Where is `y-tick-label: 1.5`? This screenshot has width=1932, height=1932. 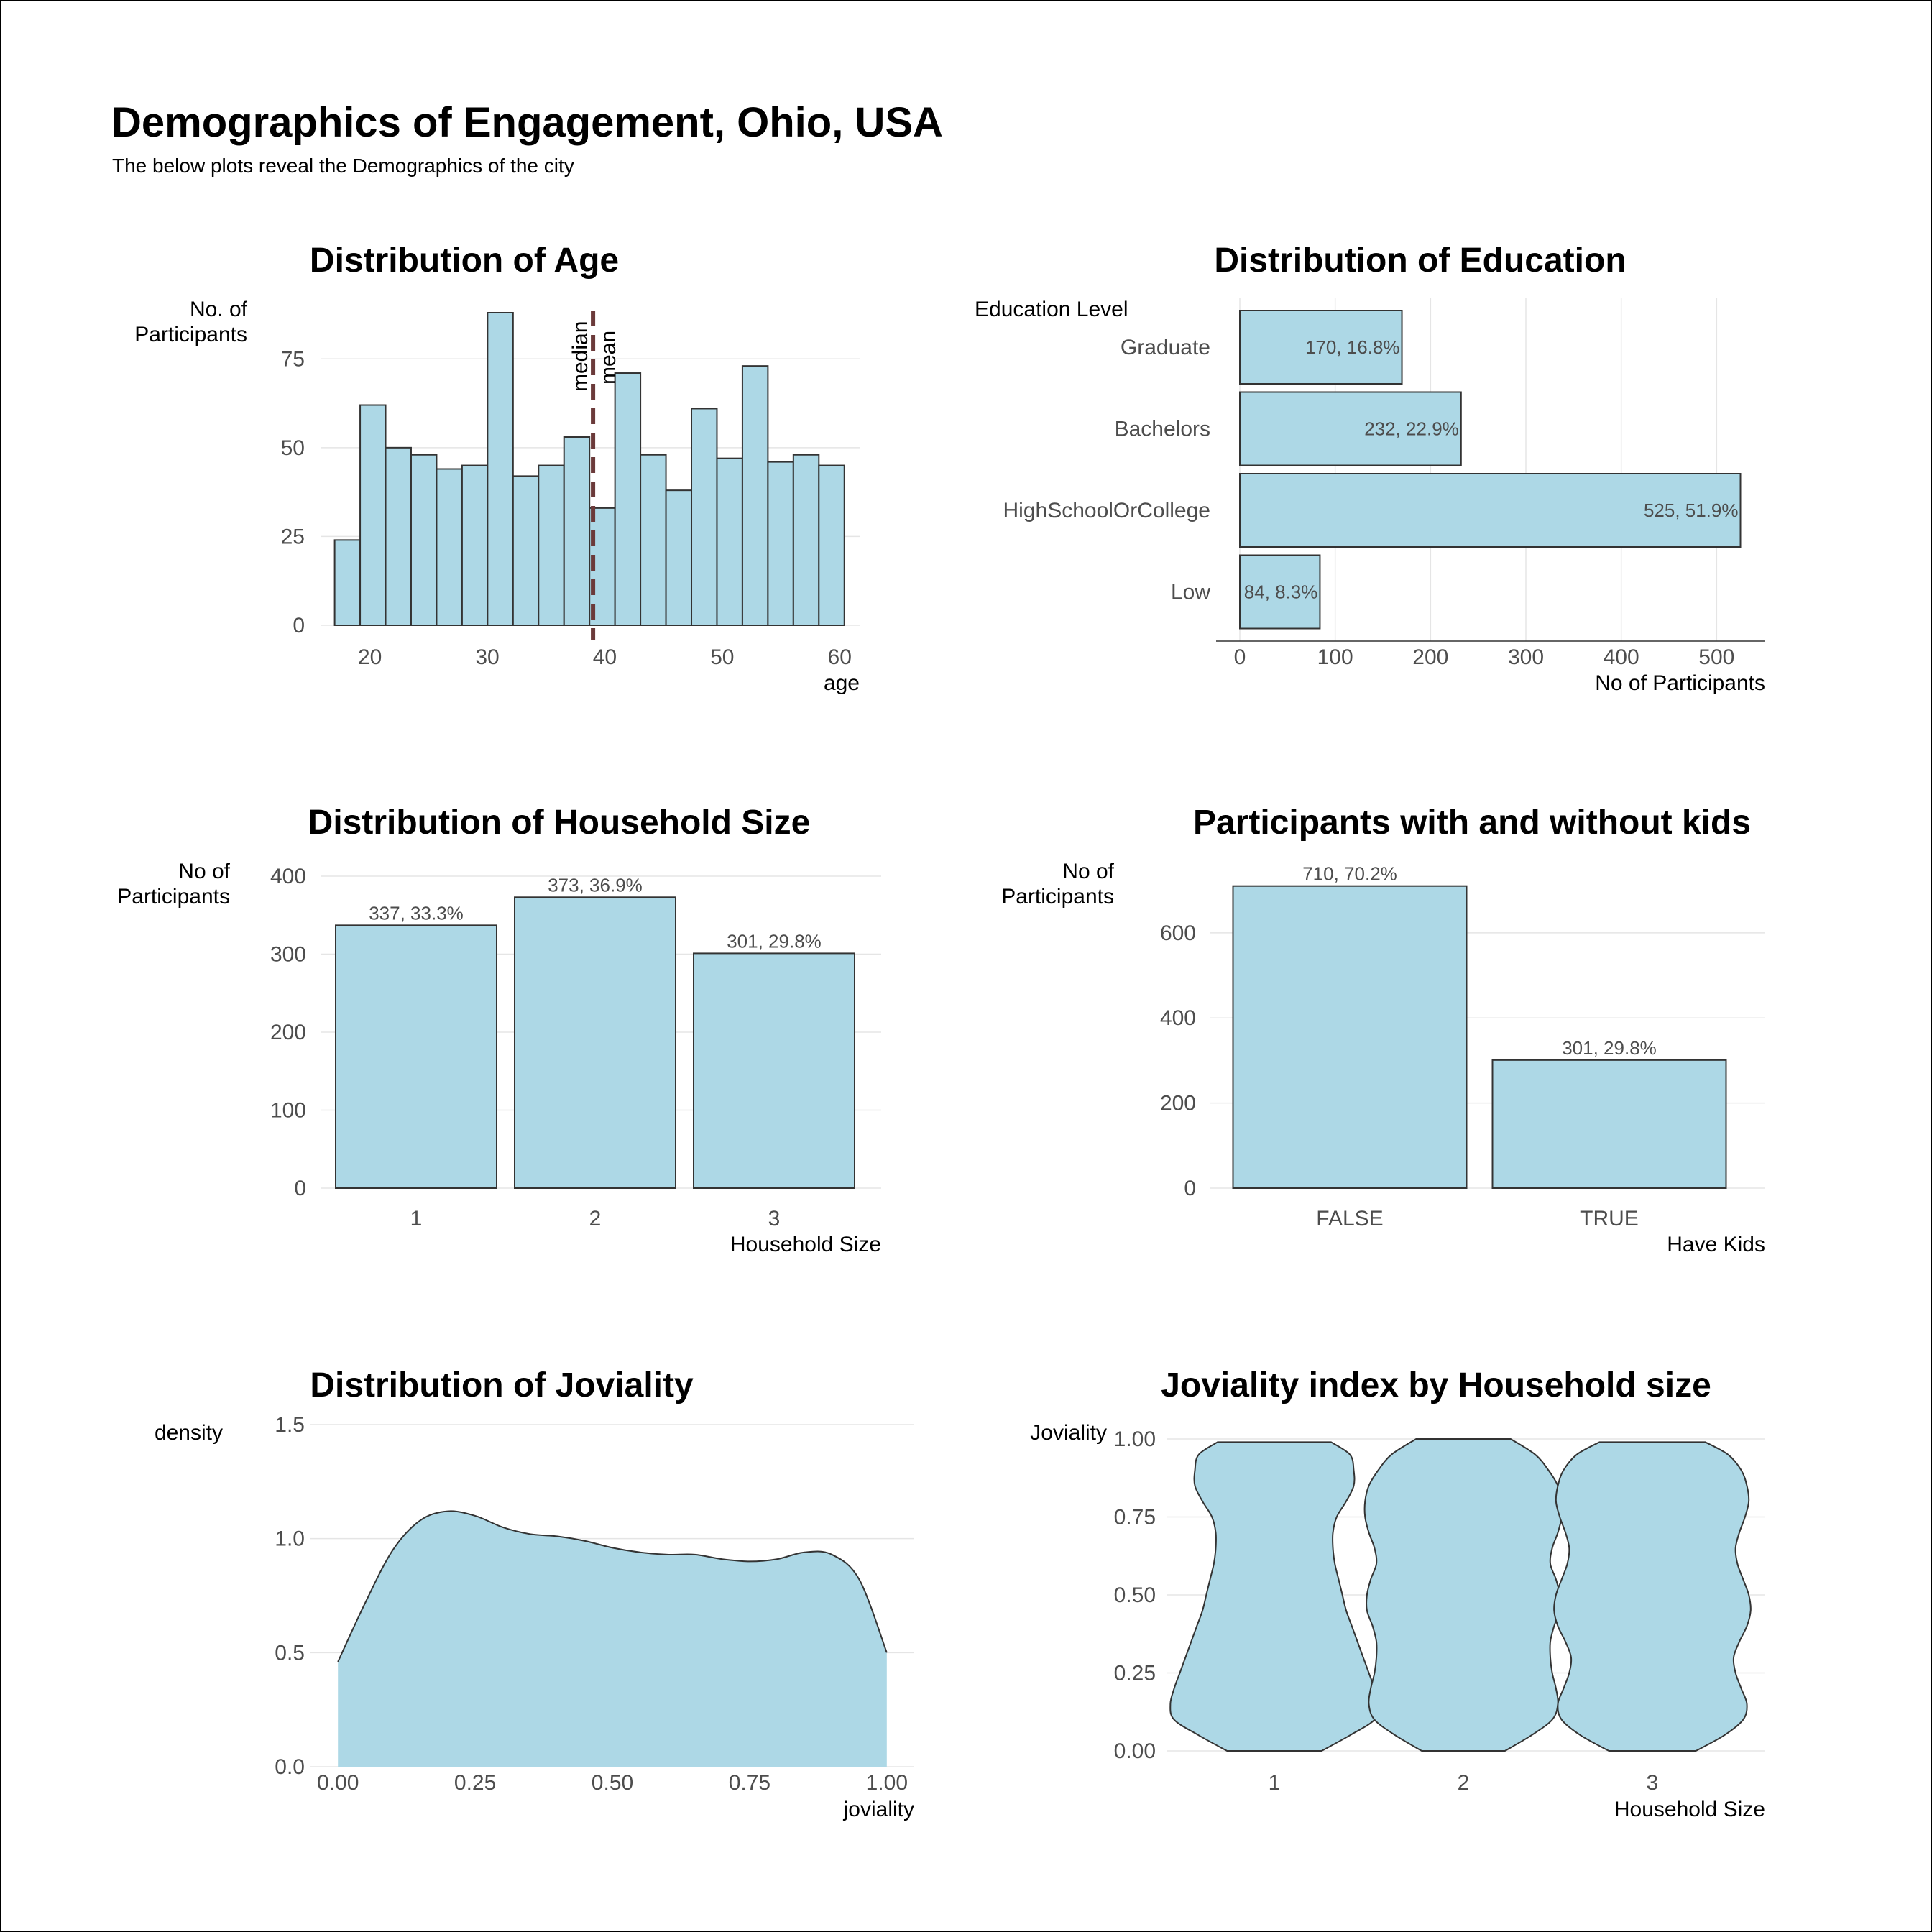 y-tick-label: 1.5 is located at coordinates (290, 1425).